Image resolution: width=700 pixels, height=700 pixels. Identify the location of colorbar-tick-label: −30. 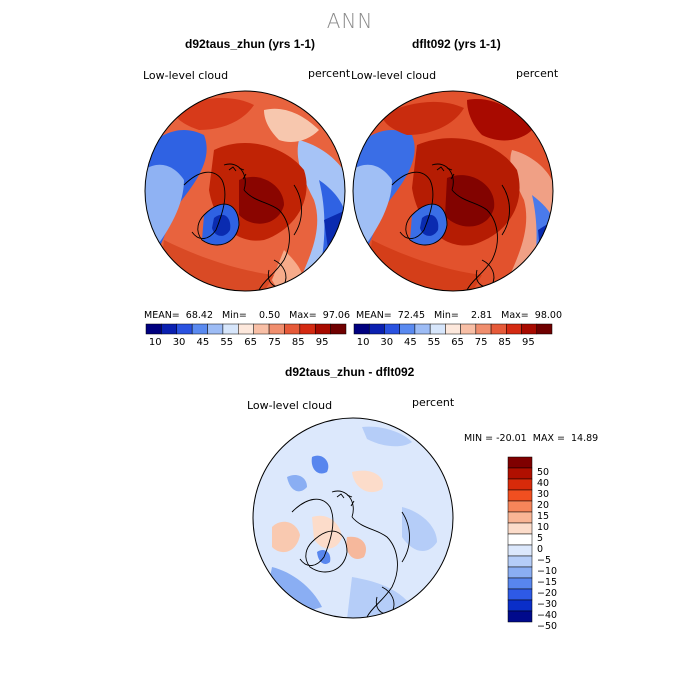
(547, 604).